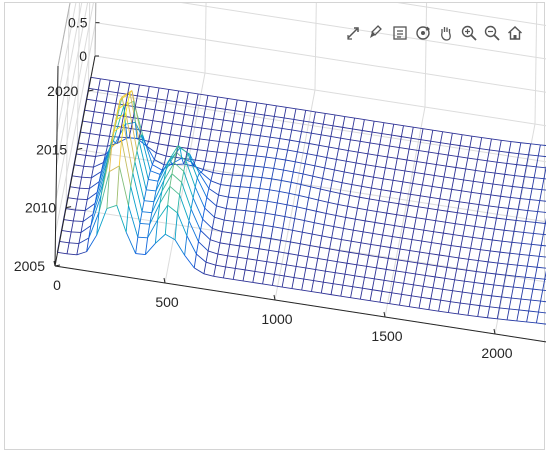  I want to click on brush-icon, so click(377, 33).